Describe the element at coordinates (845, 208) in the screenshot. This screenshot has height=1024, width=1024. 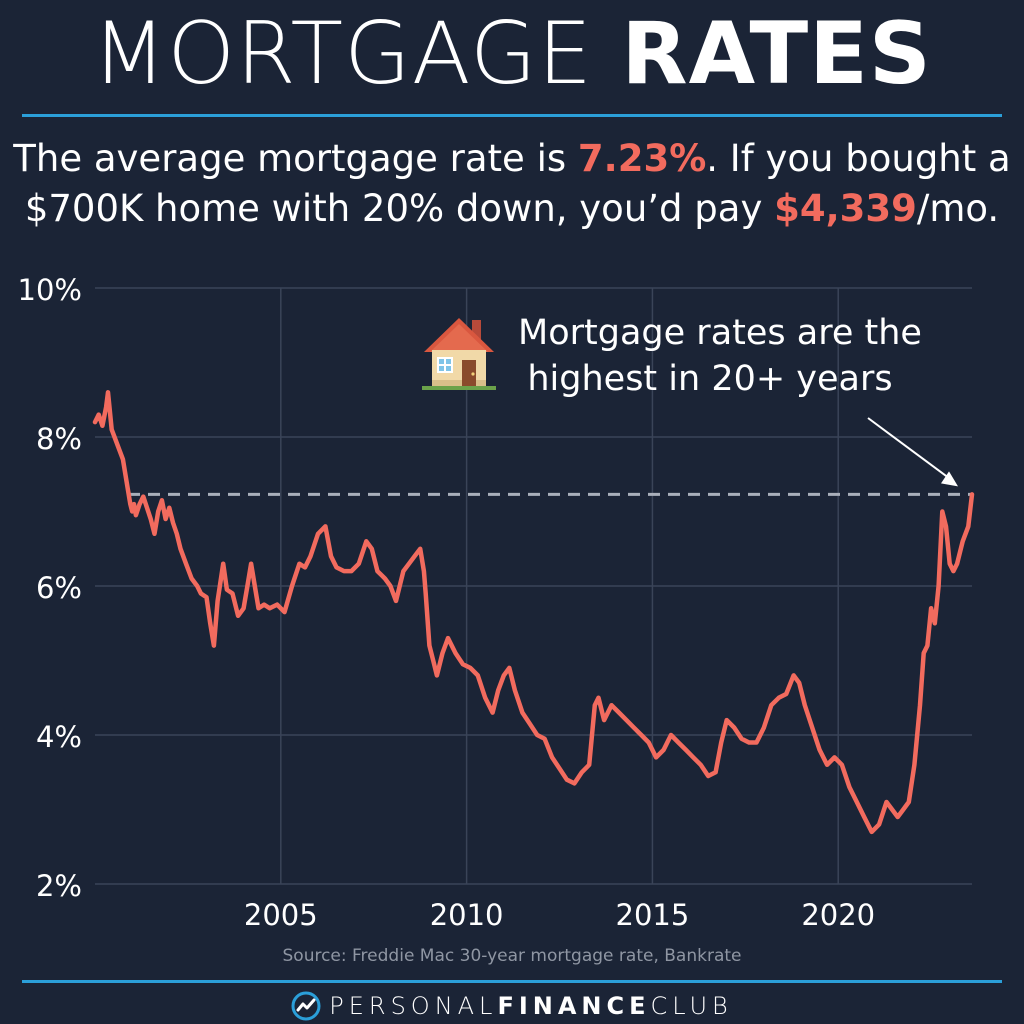
I see `monthly-payment-value: $4,339` at that location.